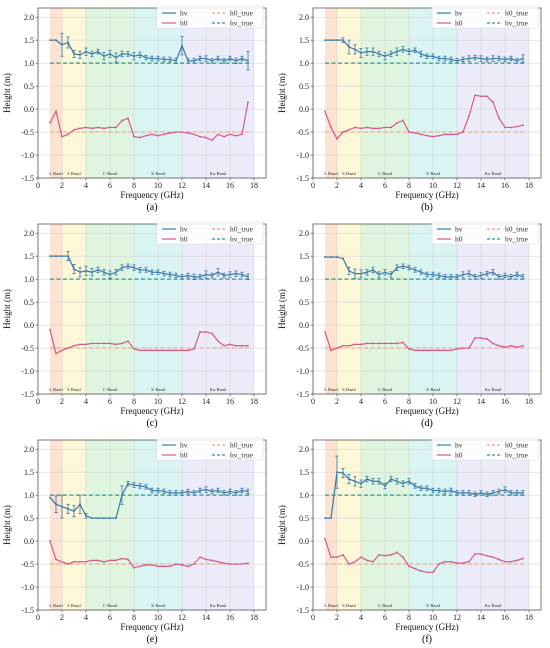 The height and width of the screenshot is (648, 550). I want to click on hv-series-line, so click(149, 50).